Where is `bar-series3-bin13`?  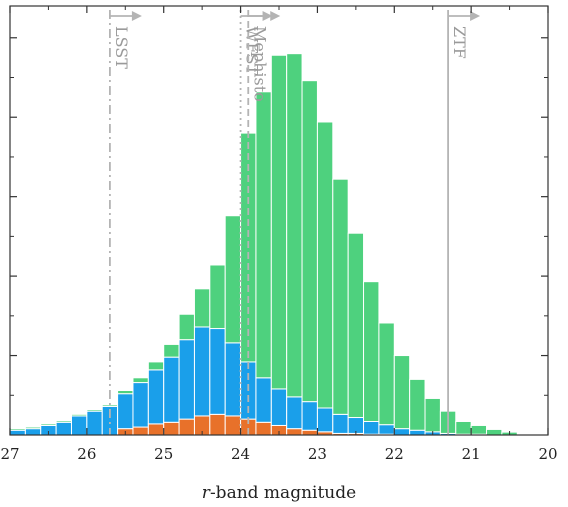
bar-series3-bin13 is located at coordinates (202, 308).